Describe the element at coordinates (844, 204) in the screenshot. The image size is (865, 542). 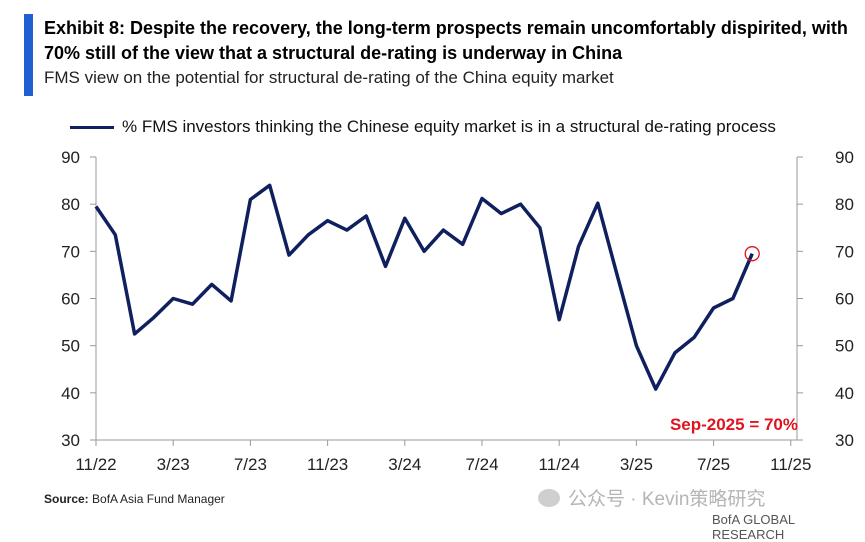
I see `y-tick-label-right: 80` at that location.